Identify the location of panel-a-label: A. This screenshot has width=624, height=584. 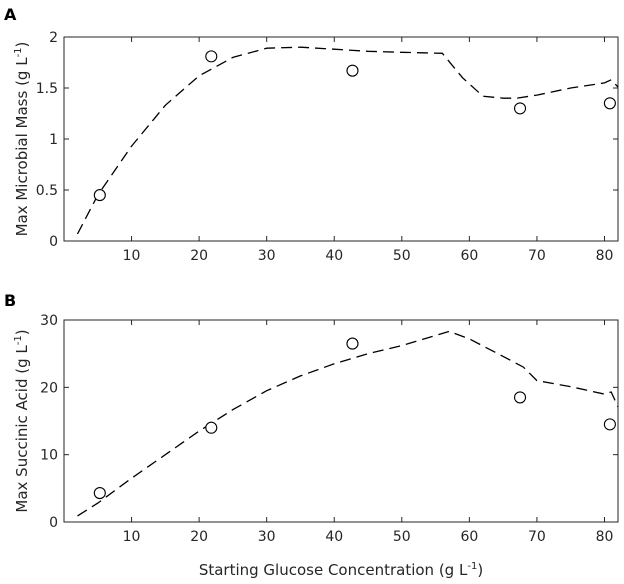
(10, 14).